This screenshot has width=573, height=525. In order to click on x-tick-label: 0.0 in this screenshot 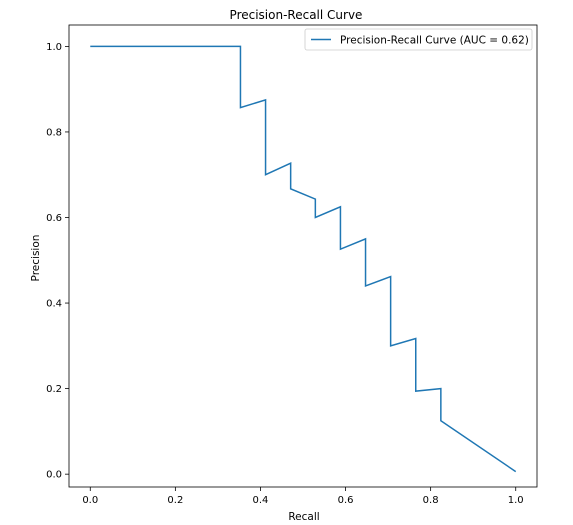, I will do `click(90, 500)`.